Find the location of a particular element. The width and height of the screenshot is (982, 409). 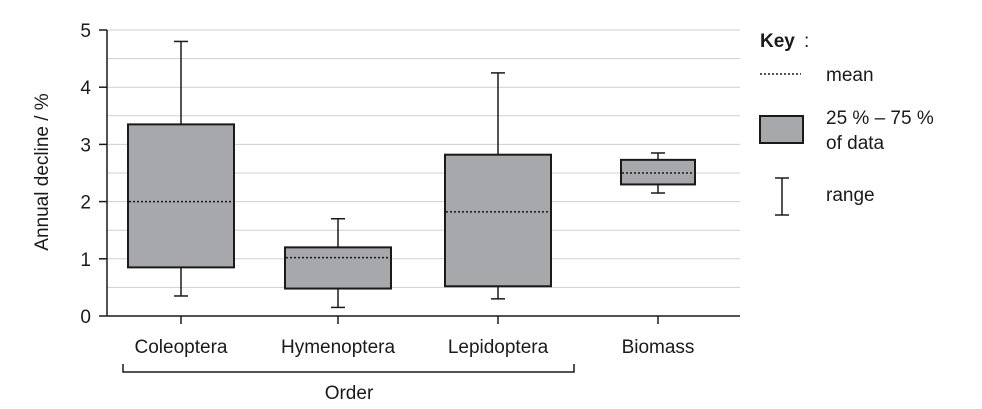

x-category-label: Lepidoptera is located at coordinates (498, 347).